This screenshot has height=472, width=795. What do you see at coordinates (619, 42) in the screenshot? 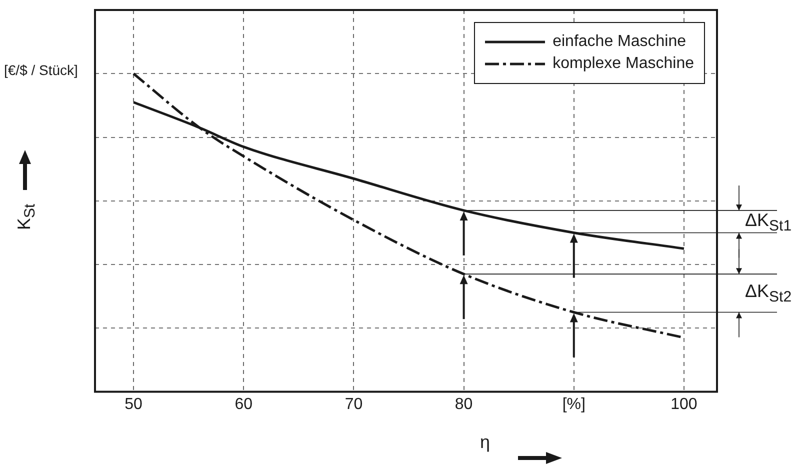
I see `legend-label: einfache Maschine` at bounding box center [619, 42].